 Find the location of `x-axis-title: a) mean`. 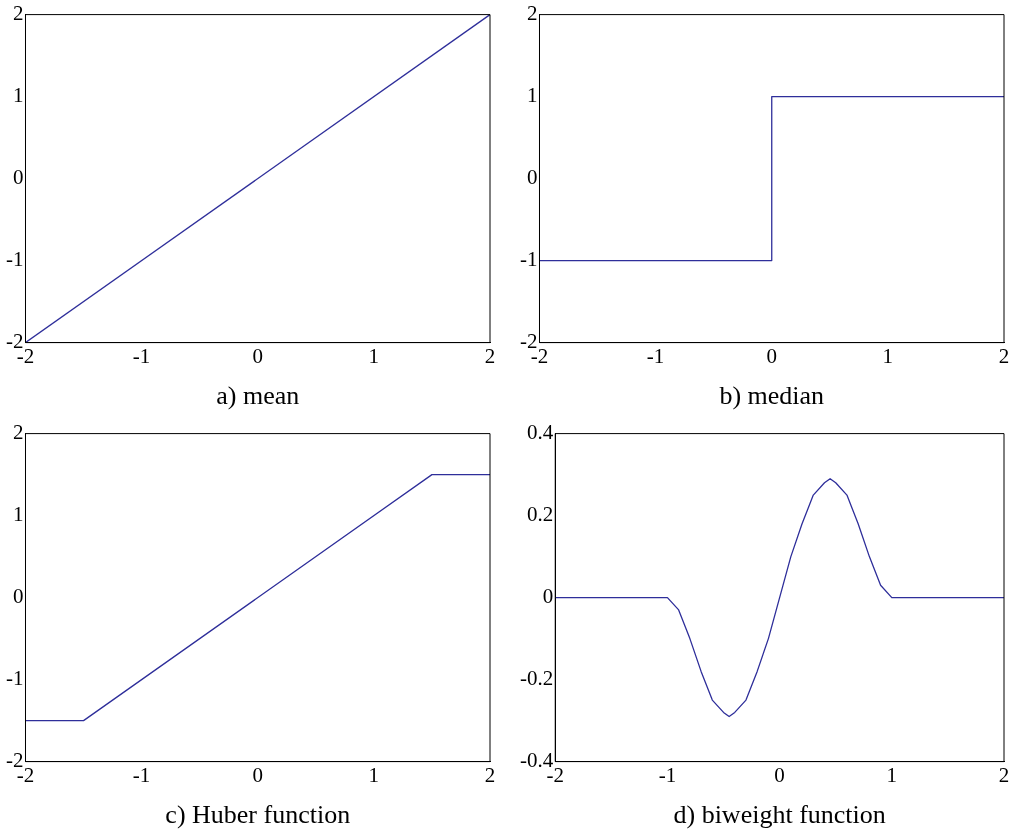

x-axis-title: a) mean is located at coordinates (258, 396).